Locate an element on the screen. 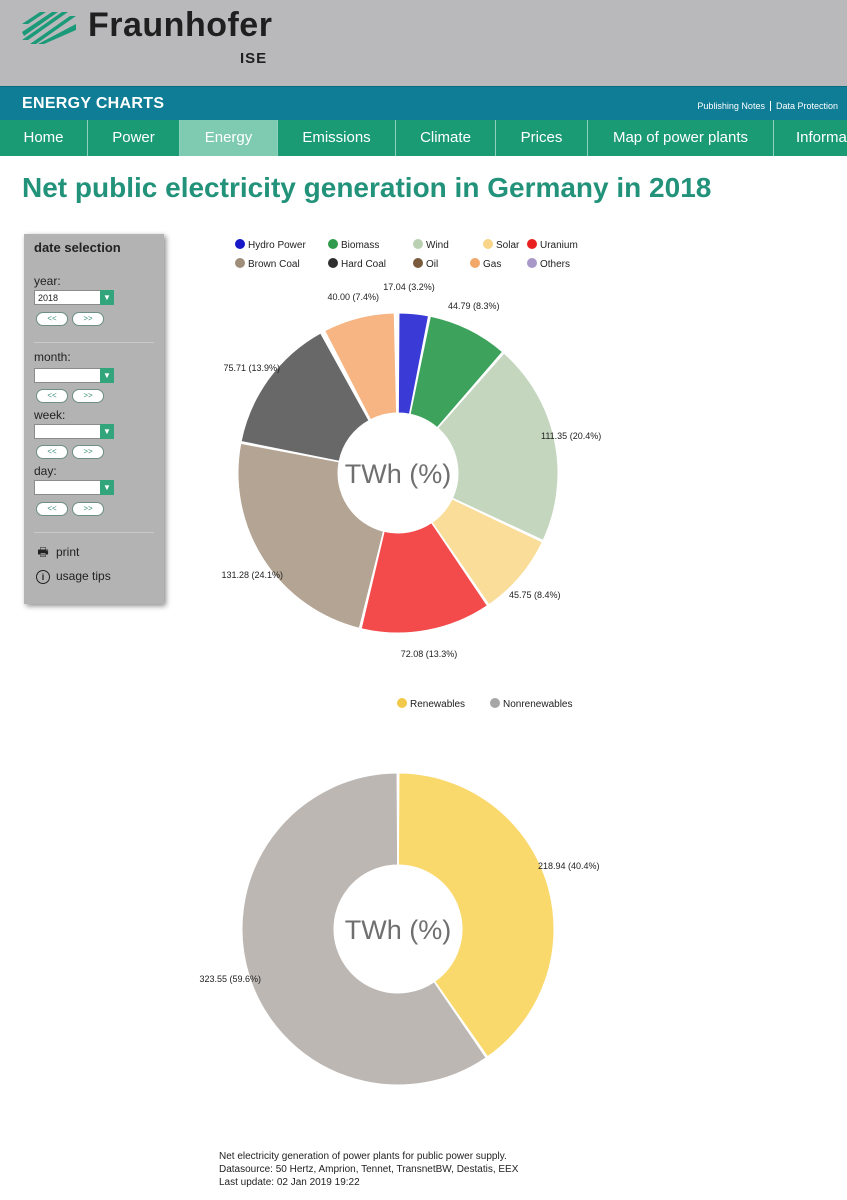 This screenshot has height=1200, width=847. footnote-last-update: Last update: 02 Jan 2019 19:22 is located at coordinates (289, 1182).